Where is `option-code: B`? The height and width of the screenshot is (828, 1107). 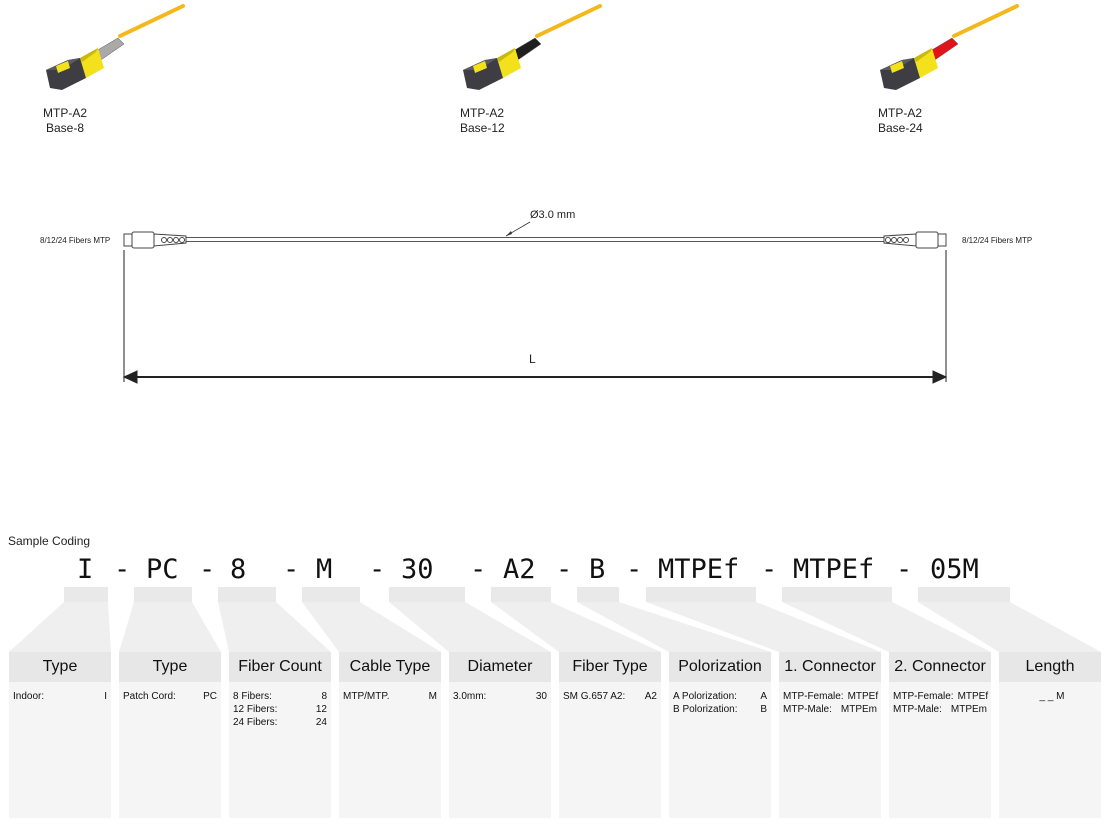 option-code: B is located at coordinates (763, 709).